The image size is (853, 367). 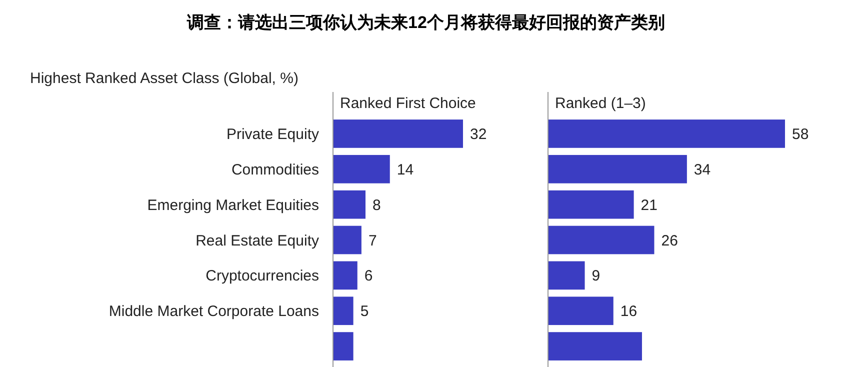 I want to click on y-tick-label: Private Equity, so click(x=273, y=134).